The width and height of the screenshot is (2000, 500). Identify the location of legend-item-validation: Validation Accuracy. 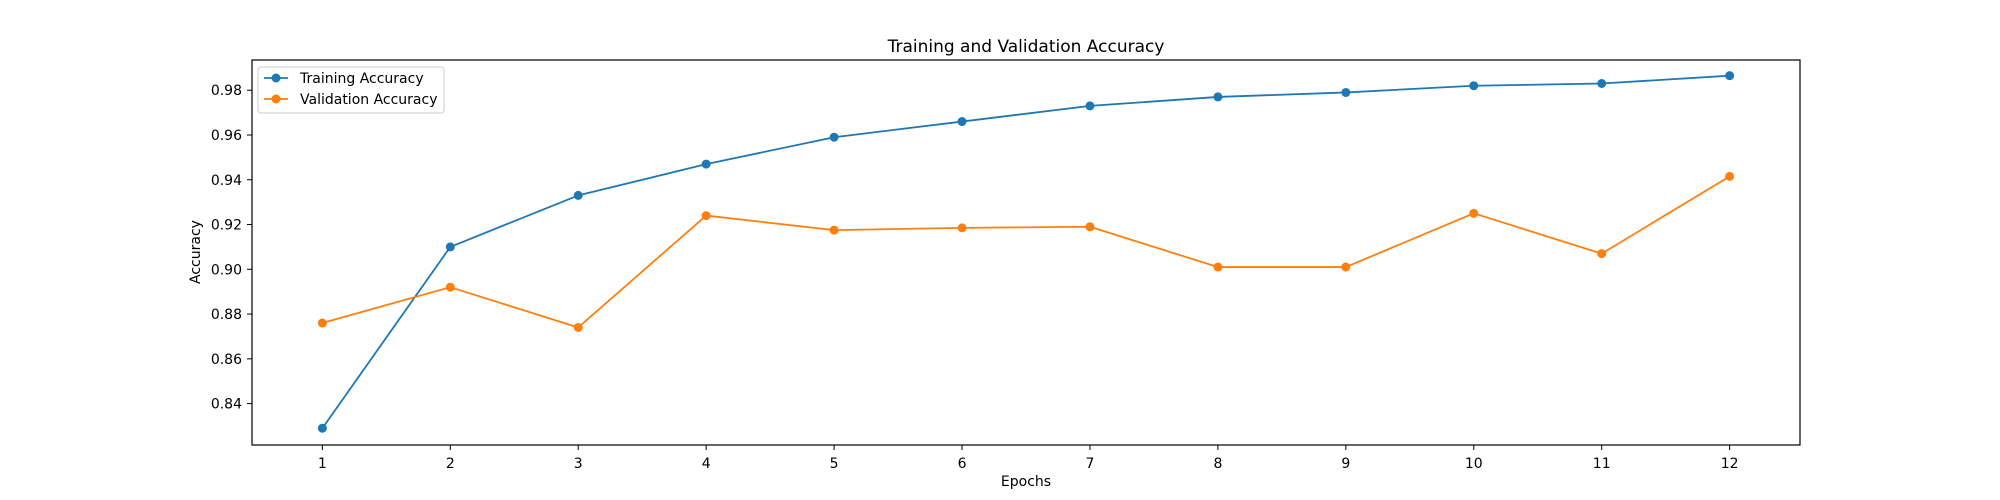
(351, 100).